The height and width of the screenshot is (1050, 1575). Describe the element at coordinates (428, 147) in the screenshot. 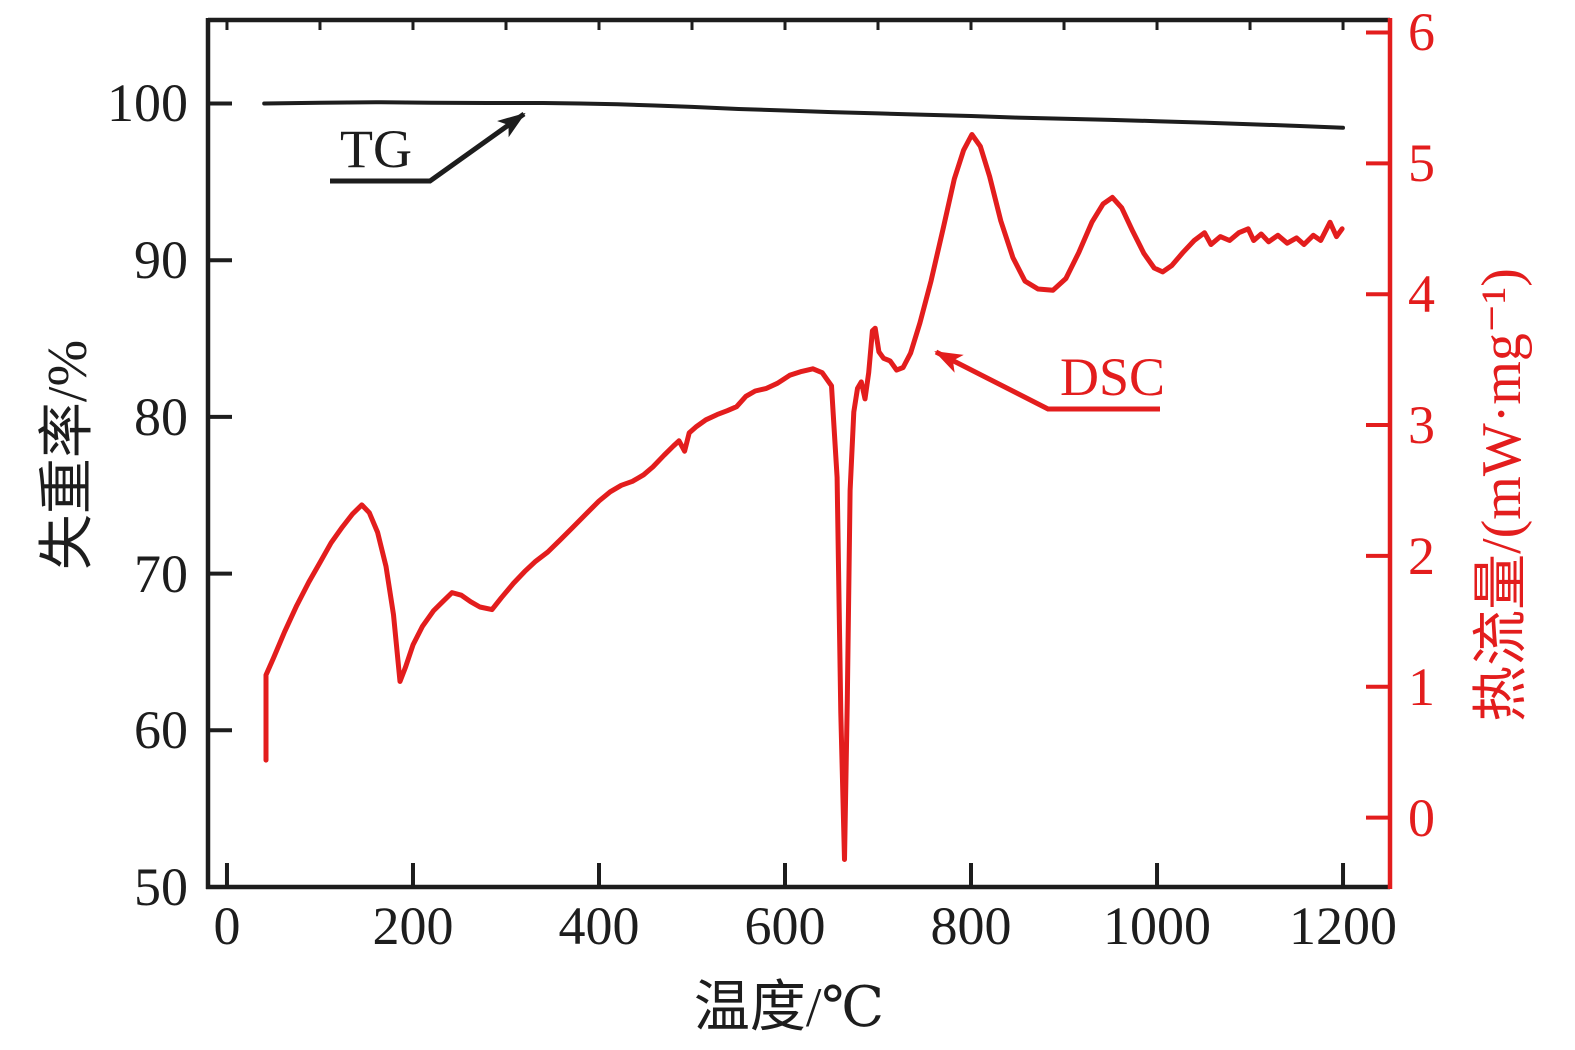

I see `tg-callout-arrow` at that location.